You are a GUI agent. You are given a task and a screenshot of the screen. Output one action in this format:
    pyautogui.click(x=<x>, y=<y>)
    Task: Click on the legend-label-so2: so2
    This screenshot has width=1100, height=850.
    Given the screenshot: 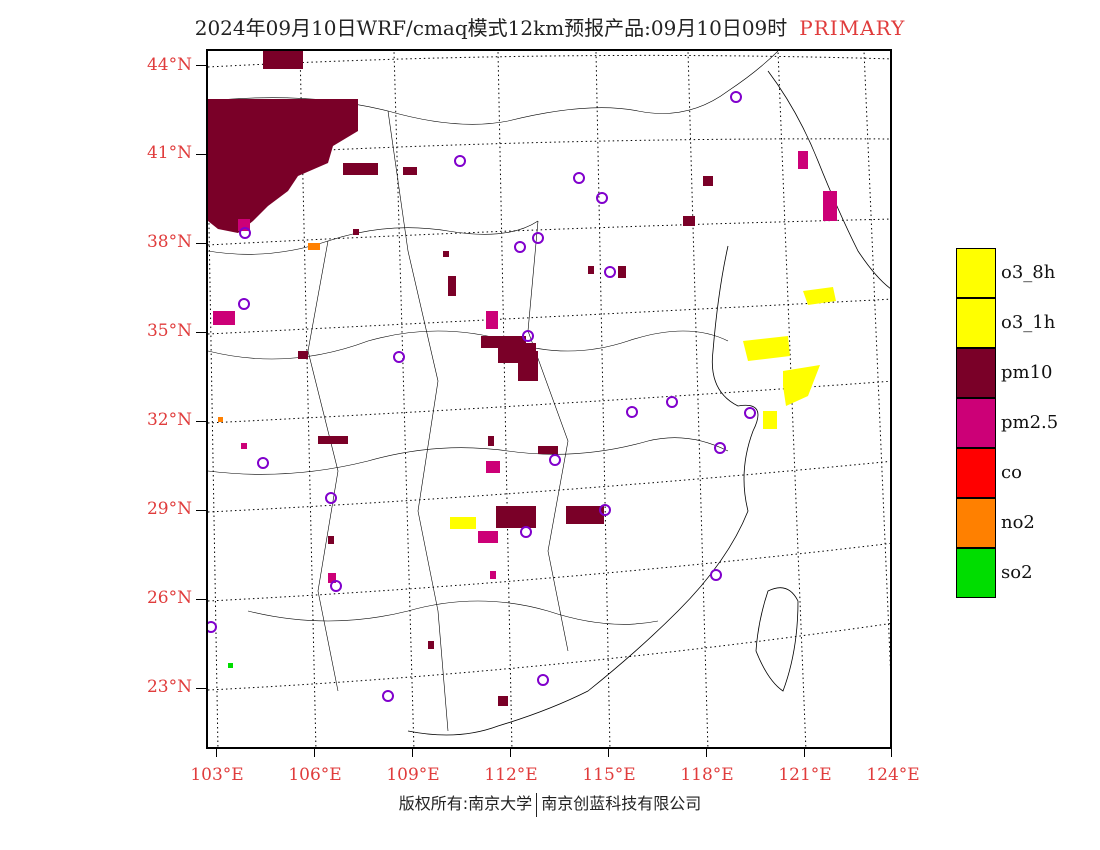 What is the action you would take?
    pyautogui.click(x=1017, y=572)
    